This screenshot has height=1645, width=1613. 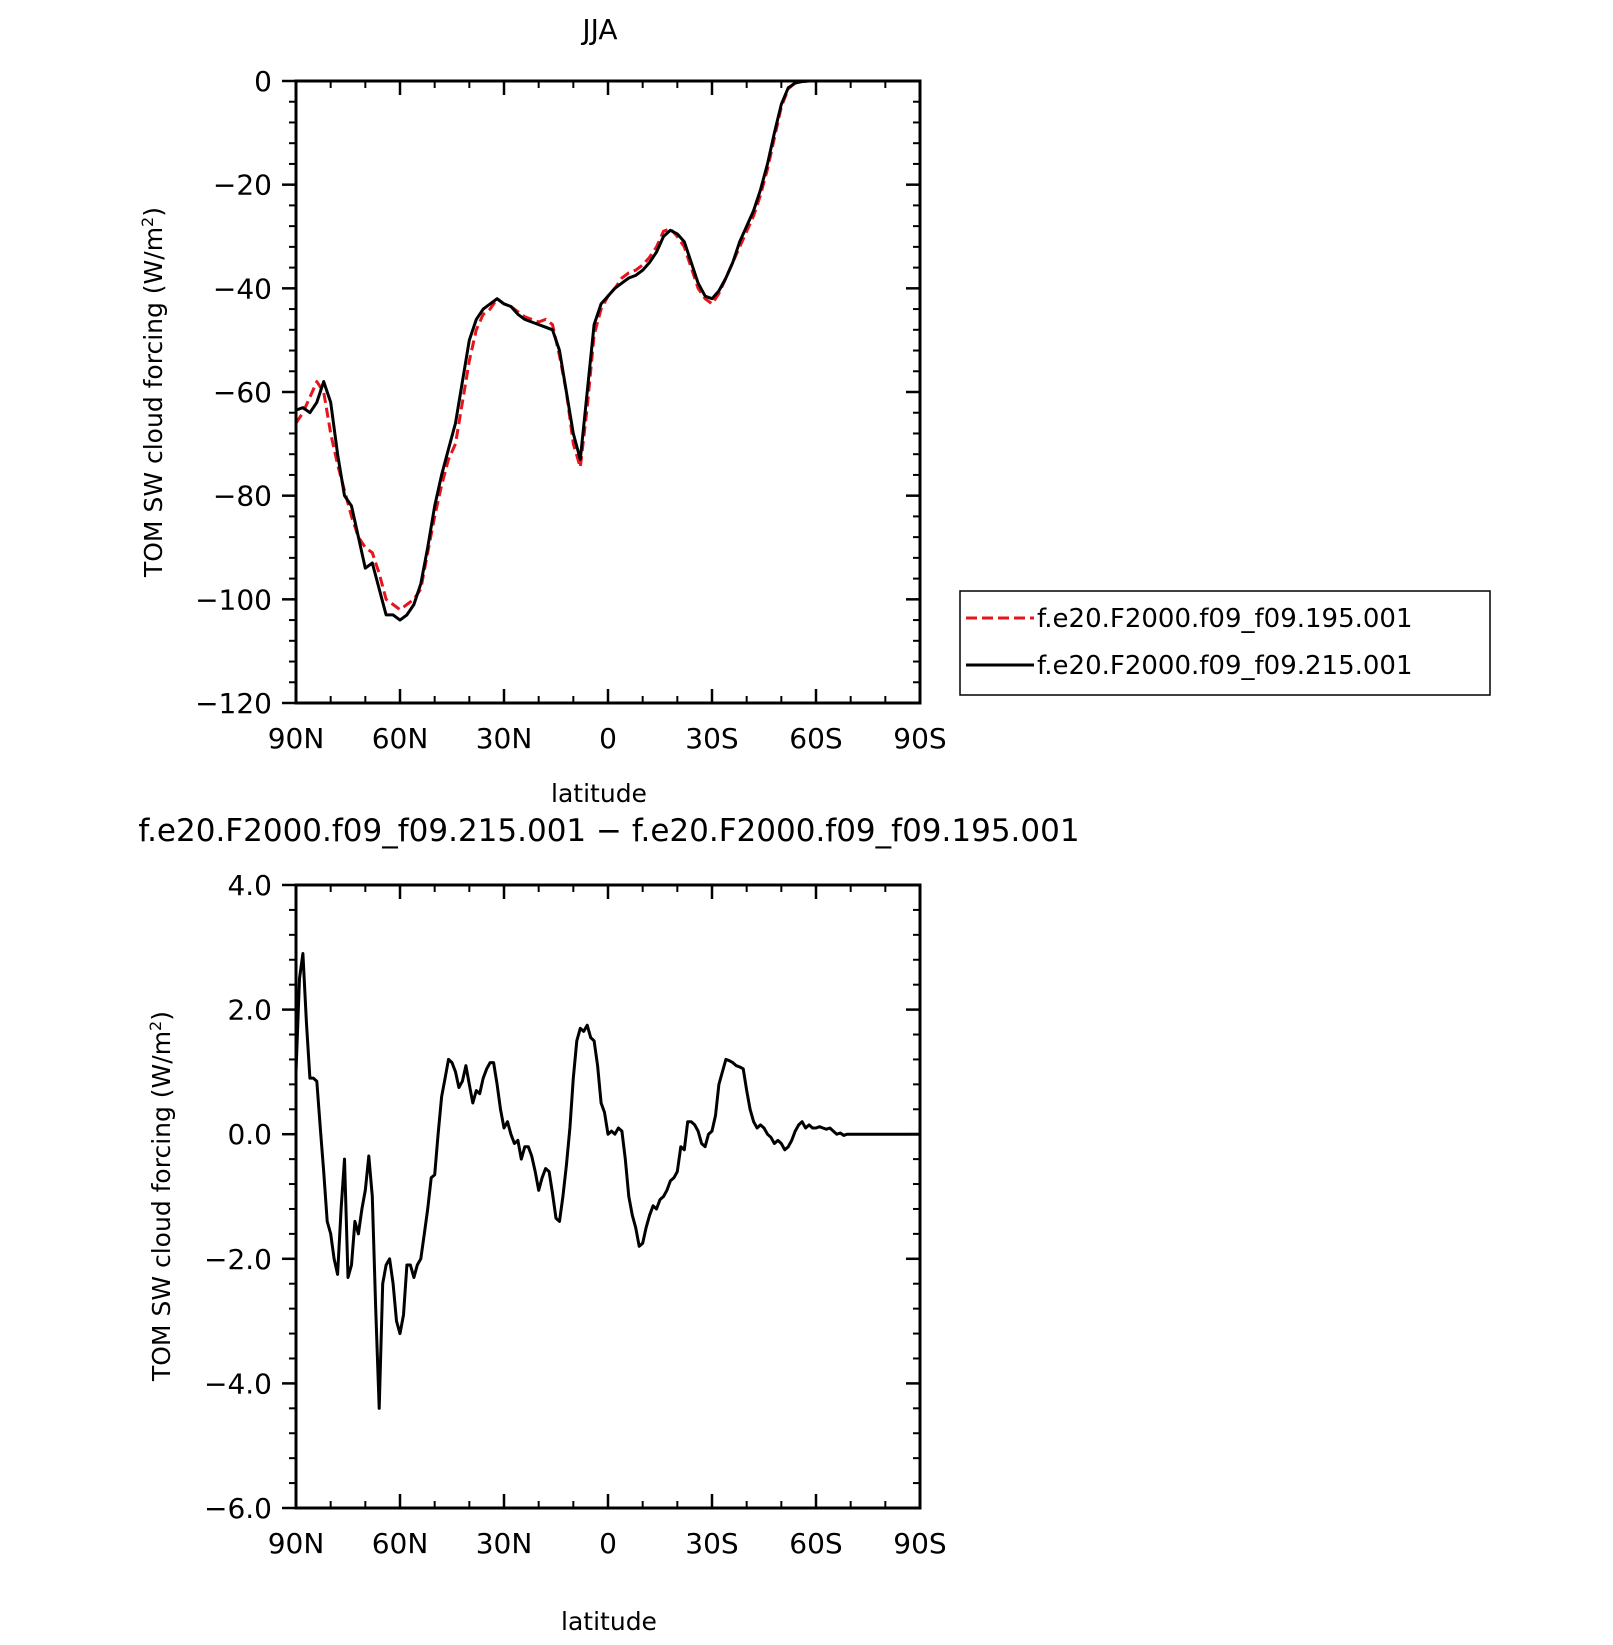 I want to click on bottom-x-axis-label: latitude, so click(x=609, y=1621).